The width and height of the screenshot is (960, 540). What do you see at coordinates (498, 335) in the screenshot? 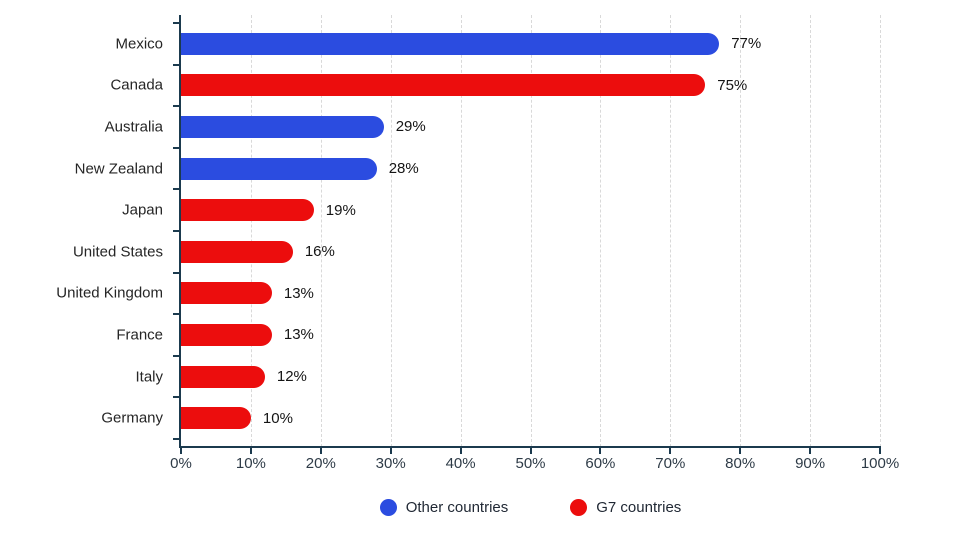
I see `bar-row-france: France 13%` at bounding box center [498, 335].